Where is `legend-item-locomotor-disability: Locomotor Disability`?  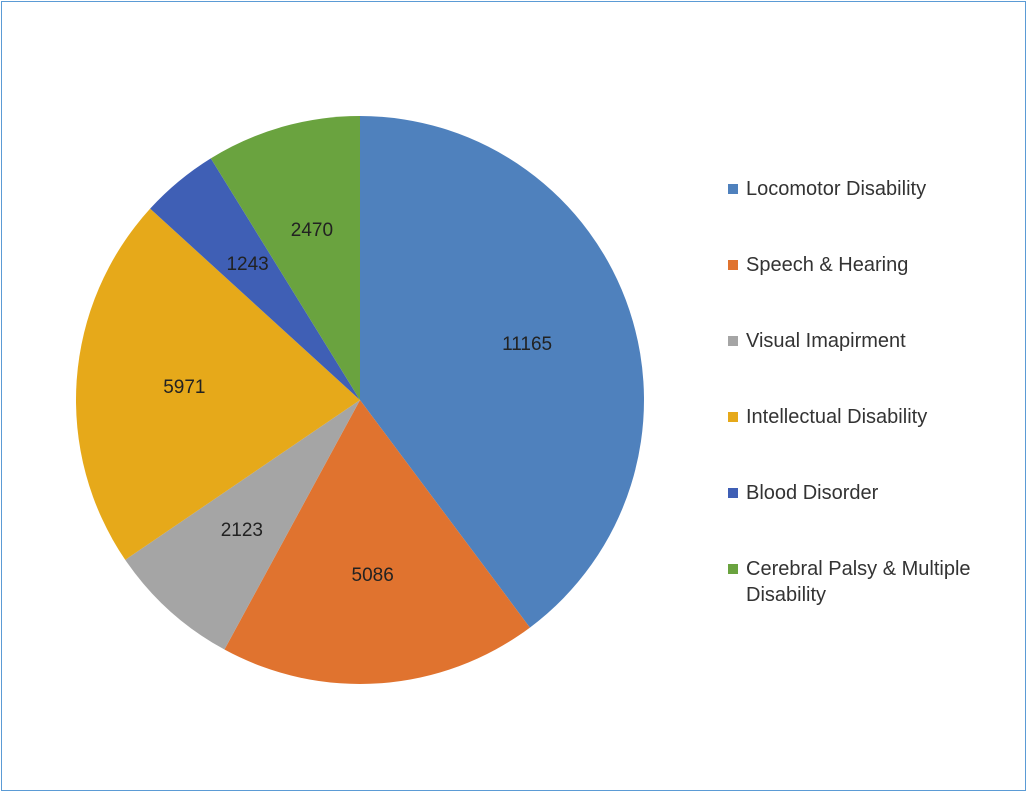 legend-item-locomotor-disability: Locomotor Disability is located at coordinates (873, 189).